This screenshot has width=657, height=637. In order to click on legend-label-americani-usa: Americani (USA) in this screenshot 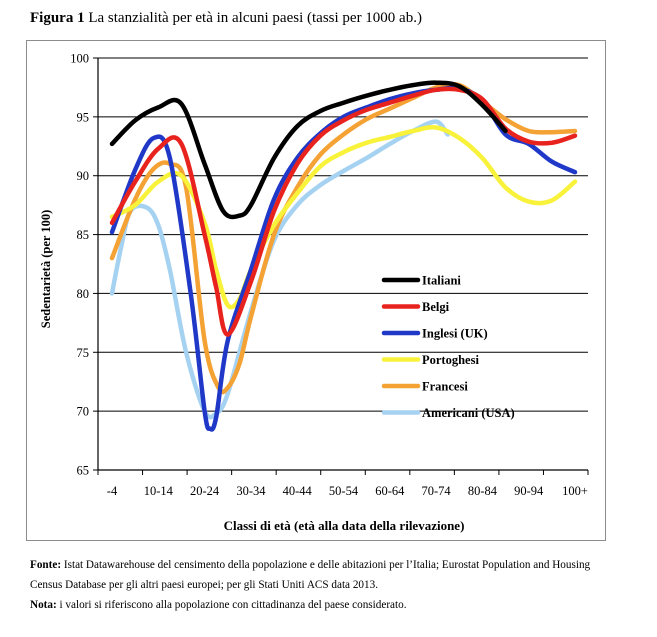, I will do `click(468, 413)`.